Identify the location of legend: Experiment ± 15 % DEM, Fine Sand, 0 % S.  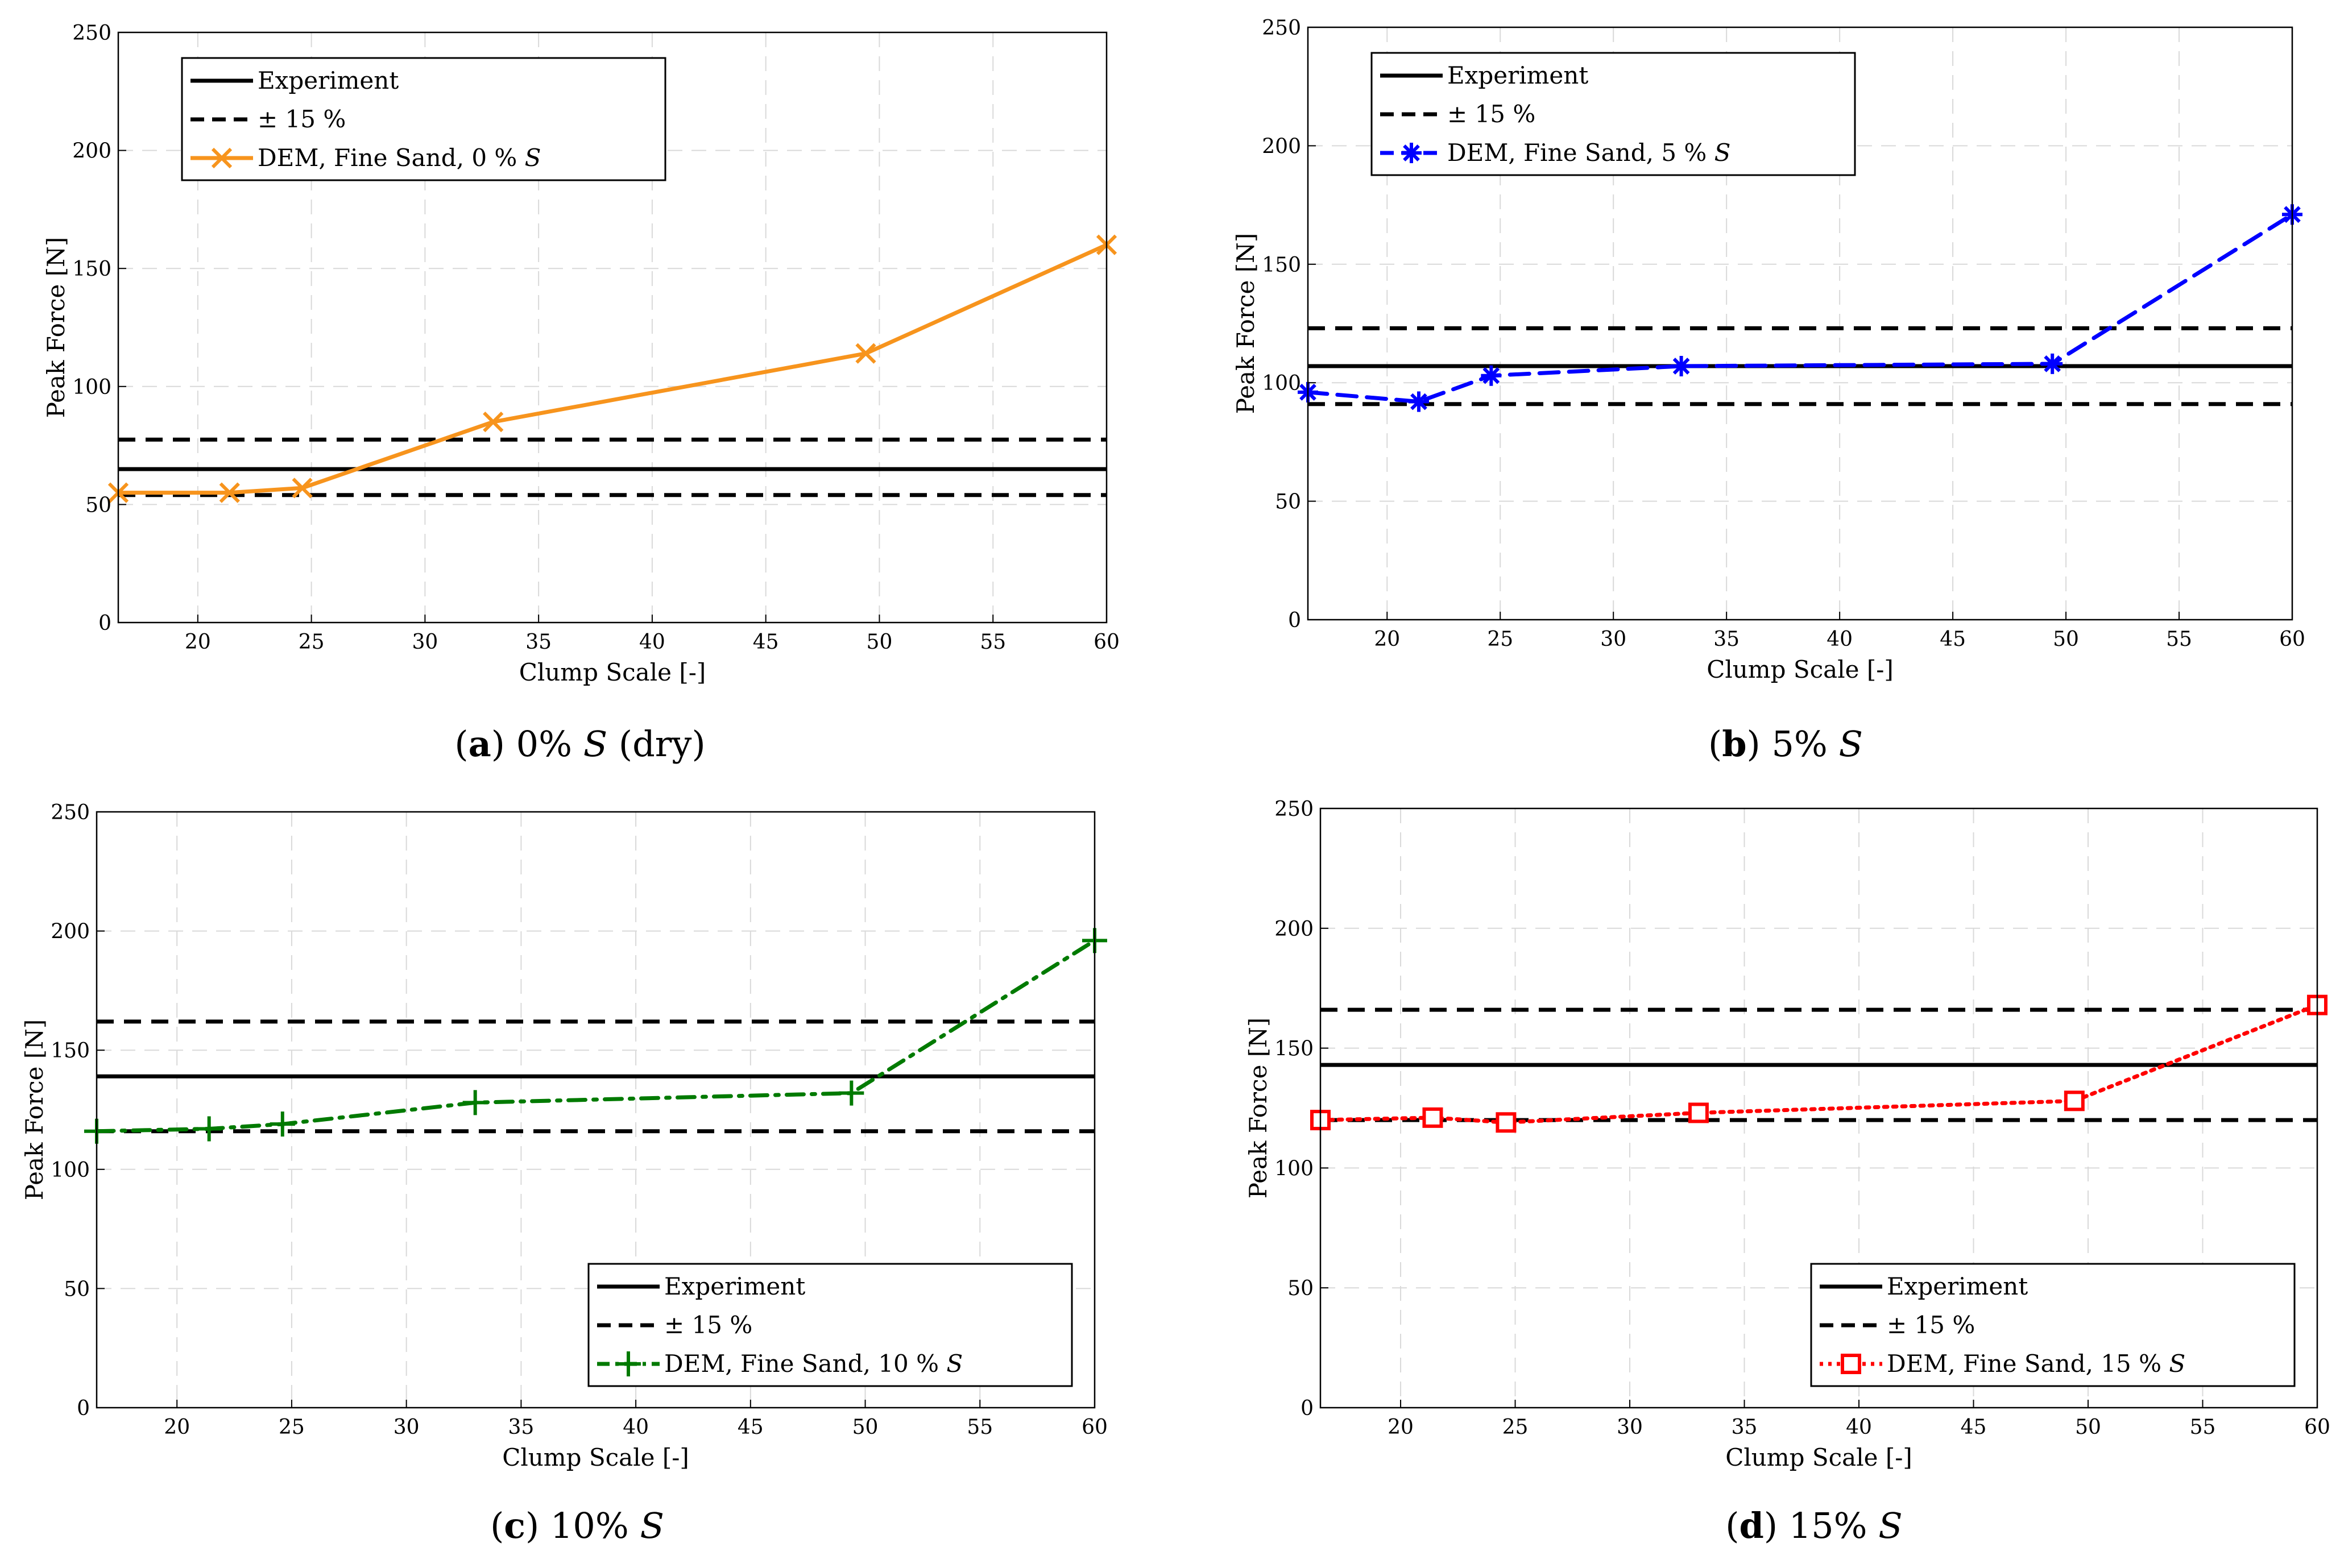
(423, 119).